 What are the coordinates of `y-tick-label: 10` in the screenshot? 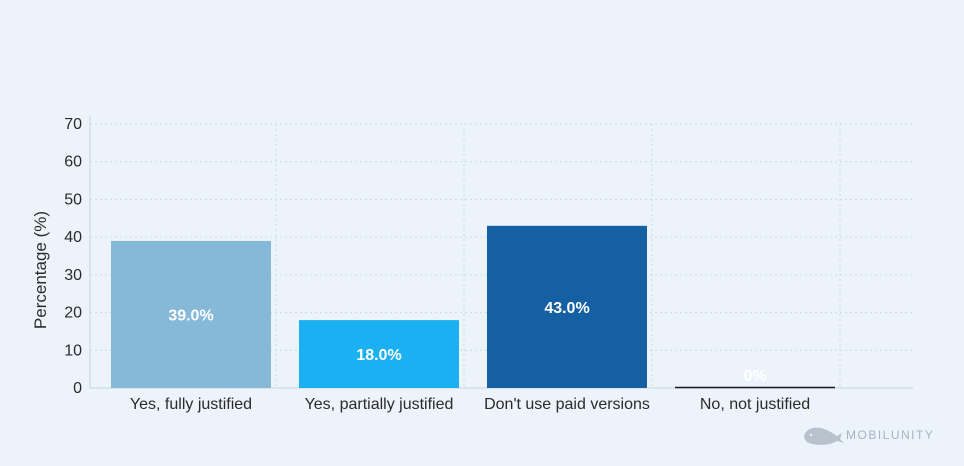 It's located at (73, 350).